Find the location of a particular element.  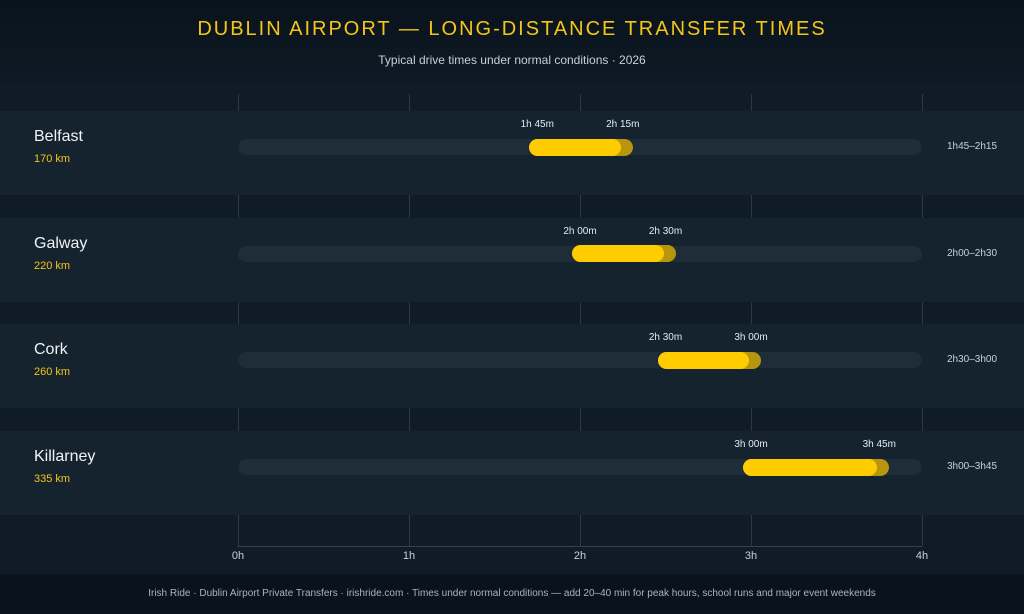

range-text: 3h00–3h45 is located at coordinates (972, 467).